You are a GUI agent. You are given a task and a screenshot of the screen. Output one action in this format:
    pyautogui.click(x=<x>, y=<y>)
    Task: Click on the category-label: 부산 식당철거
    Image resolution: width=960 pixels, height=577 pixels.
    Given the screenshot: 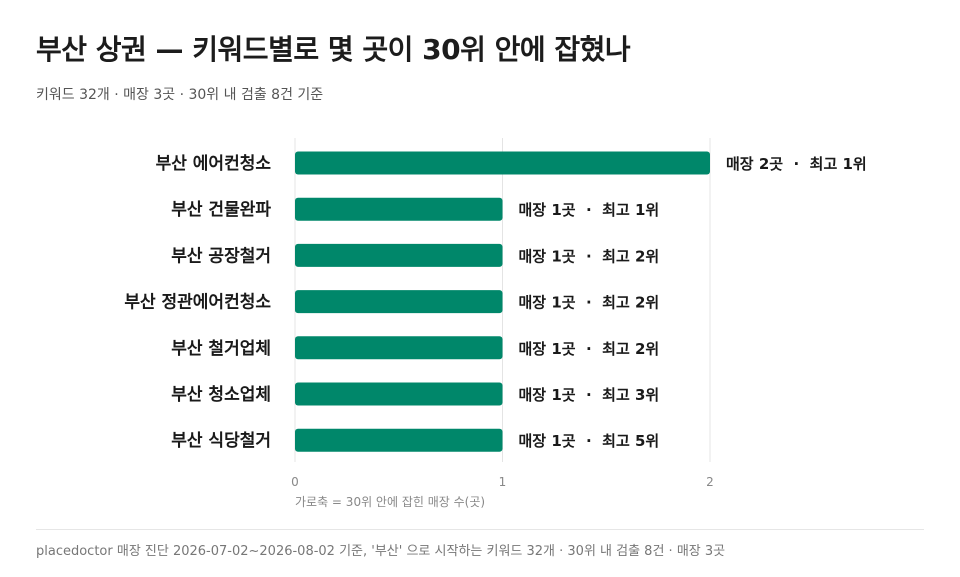 What is the action you would take?
    pyautogui.click(x=221, y=441)
    